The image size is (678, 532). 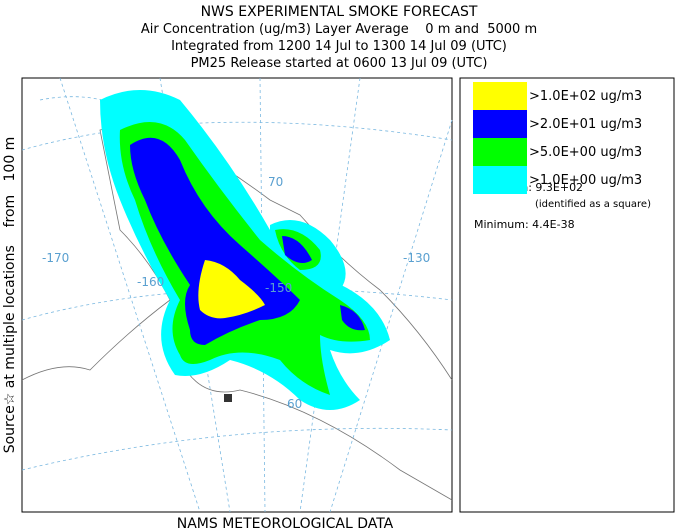 I want to click on side-label: Source☆ at multiple locations from 100 m, so click(x=10, y=295).